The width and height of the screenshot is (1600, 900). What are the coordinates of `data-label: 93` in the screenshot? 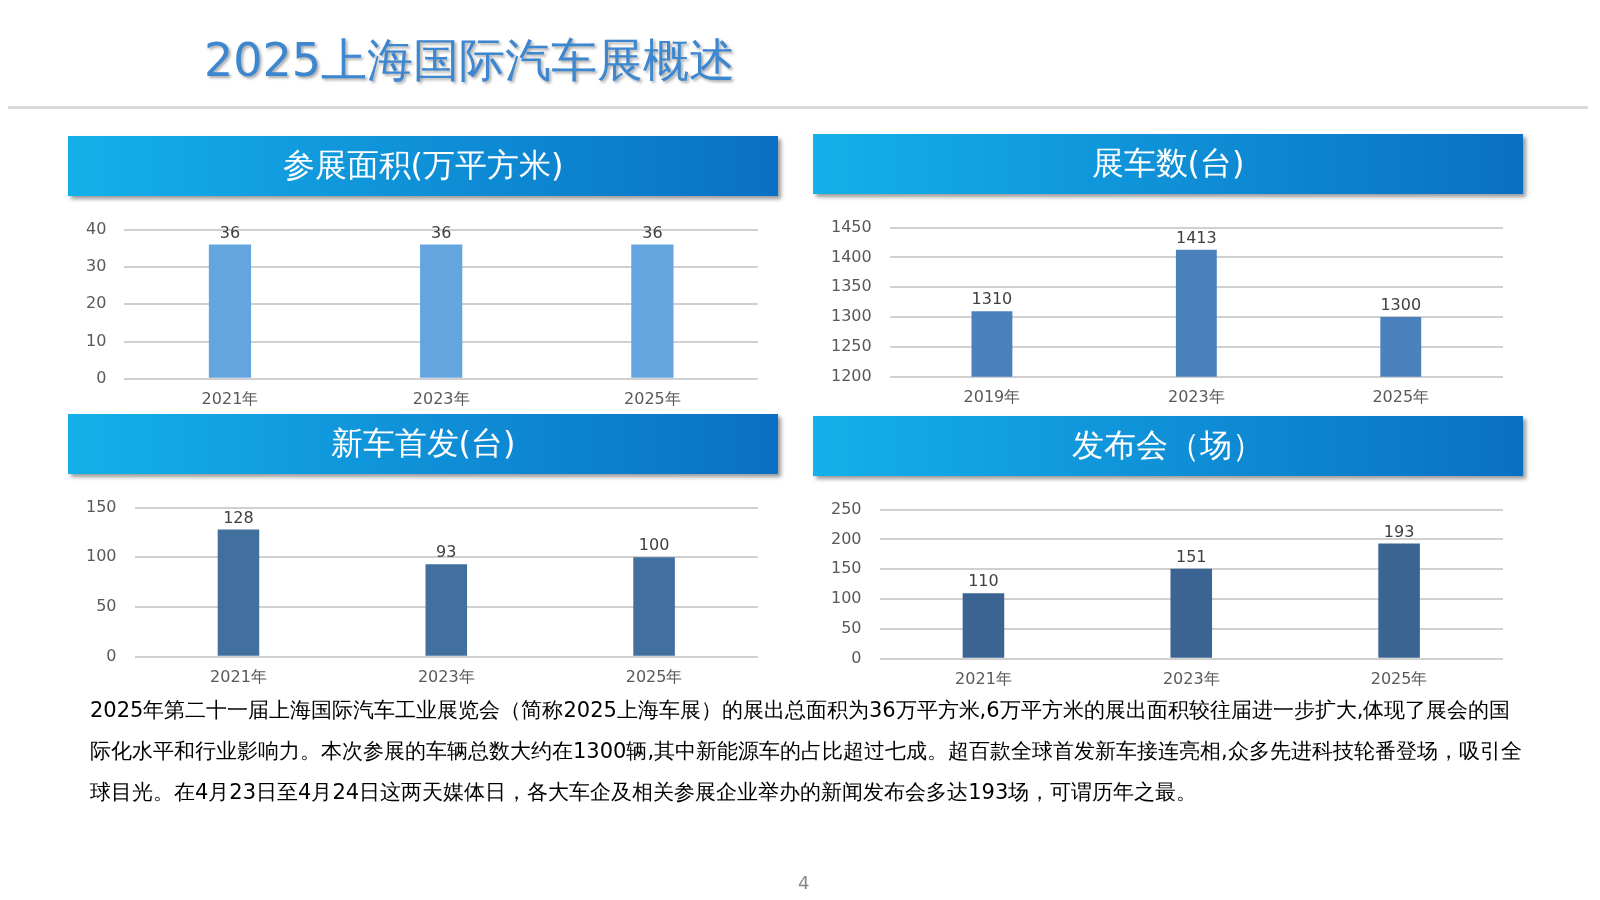 It's located at (446, 552).